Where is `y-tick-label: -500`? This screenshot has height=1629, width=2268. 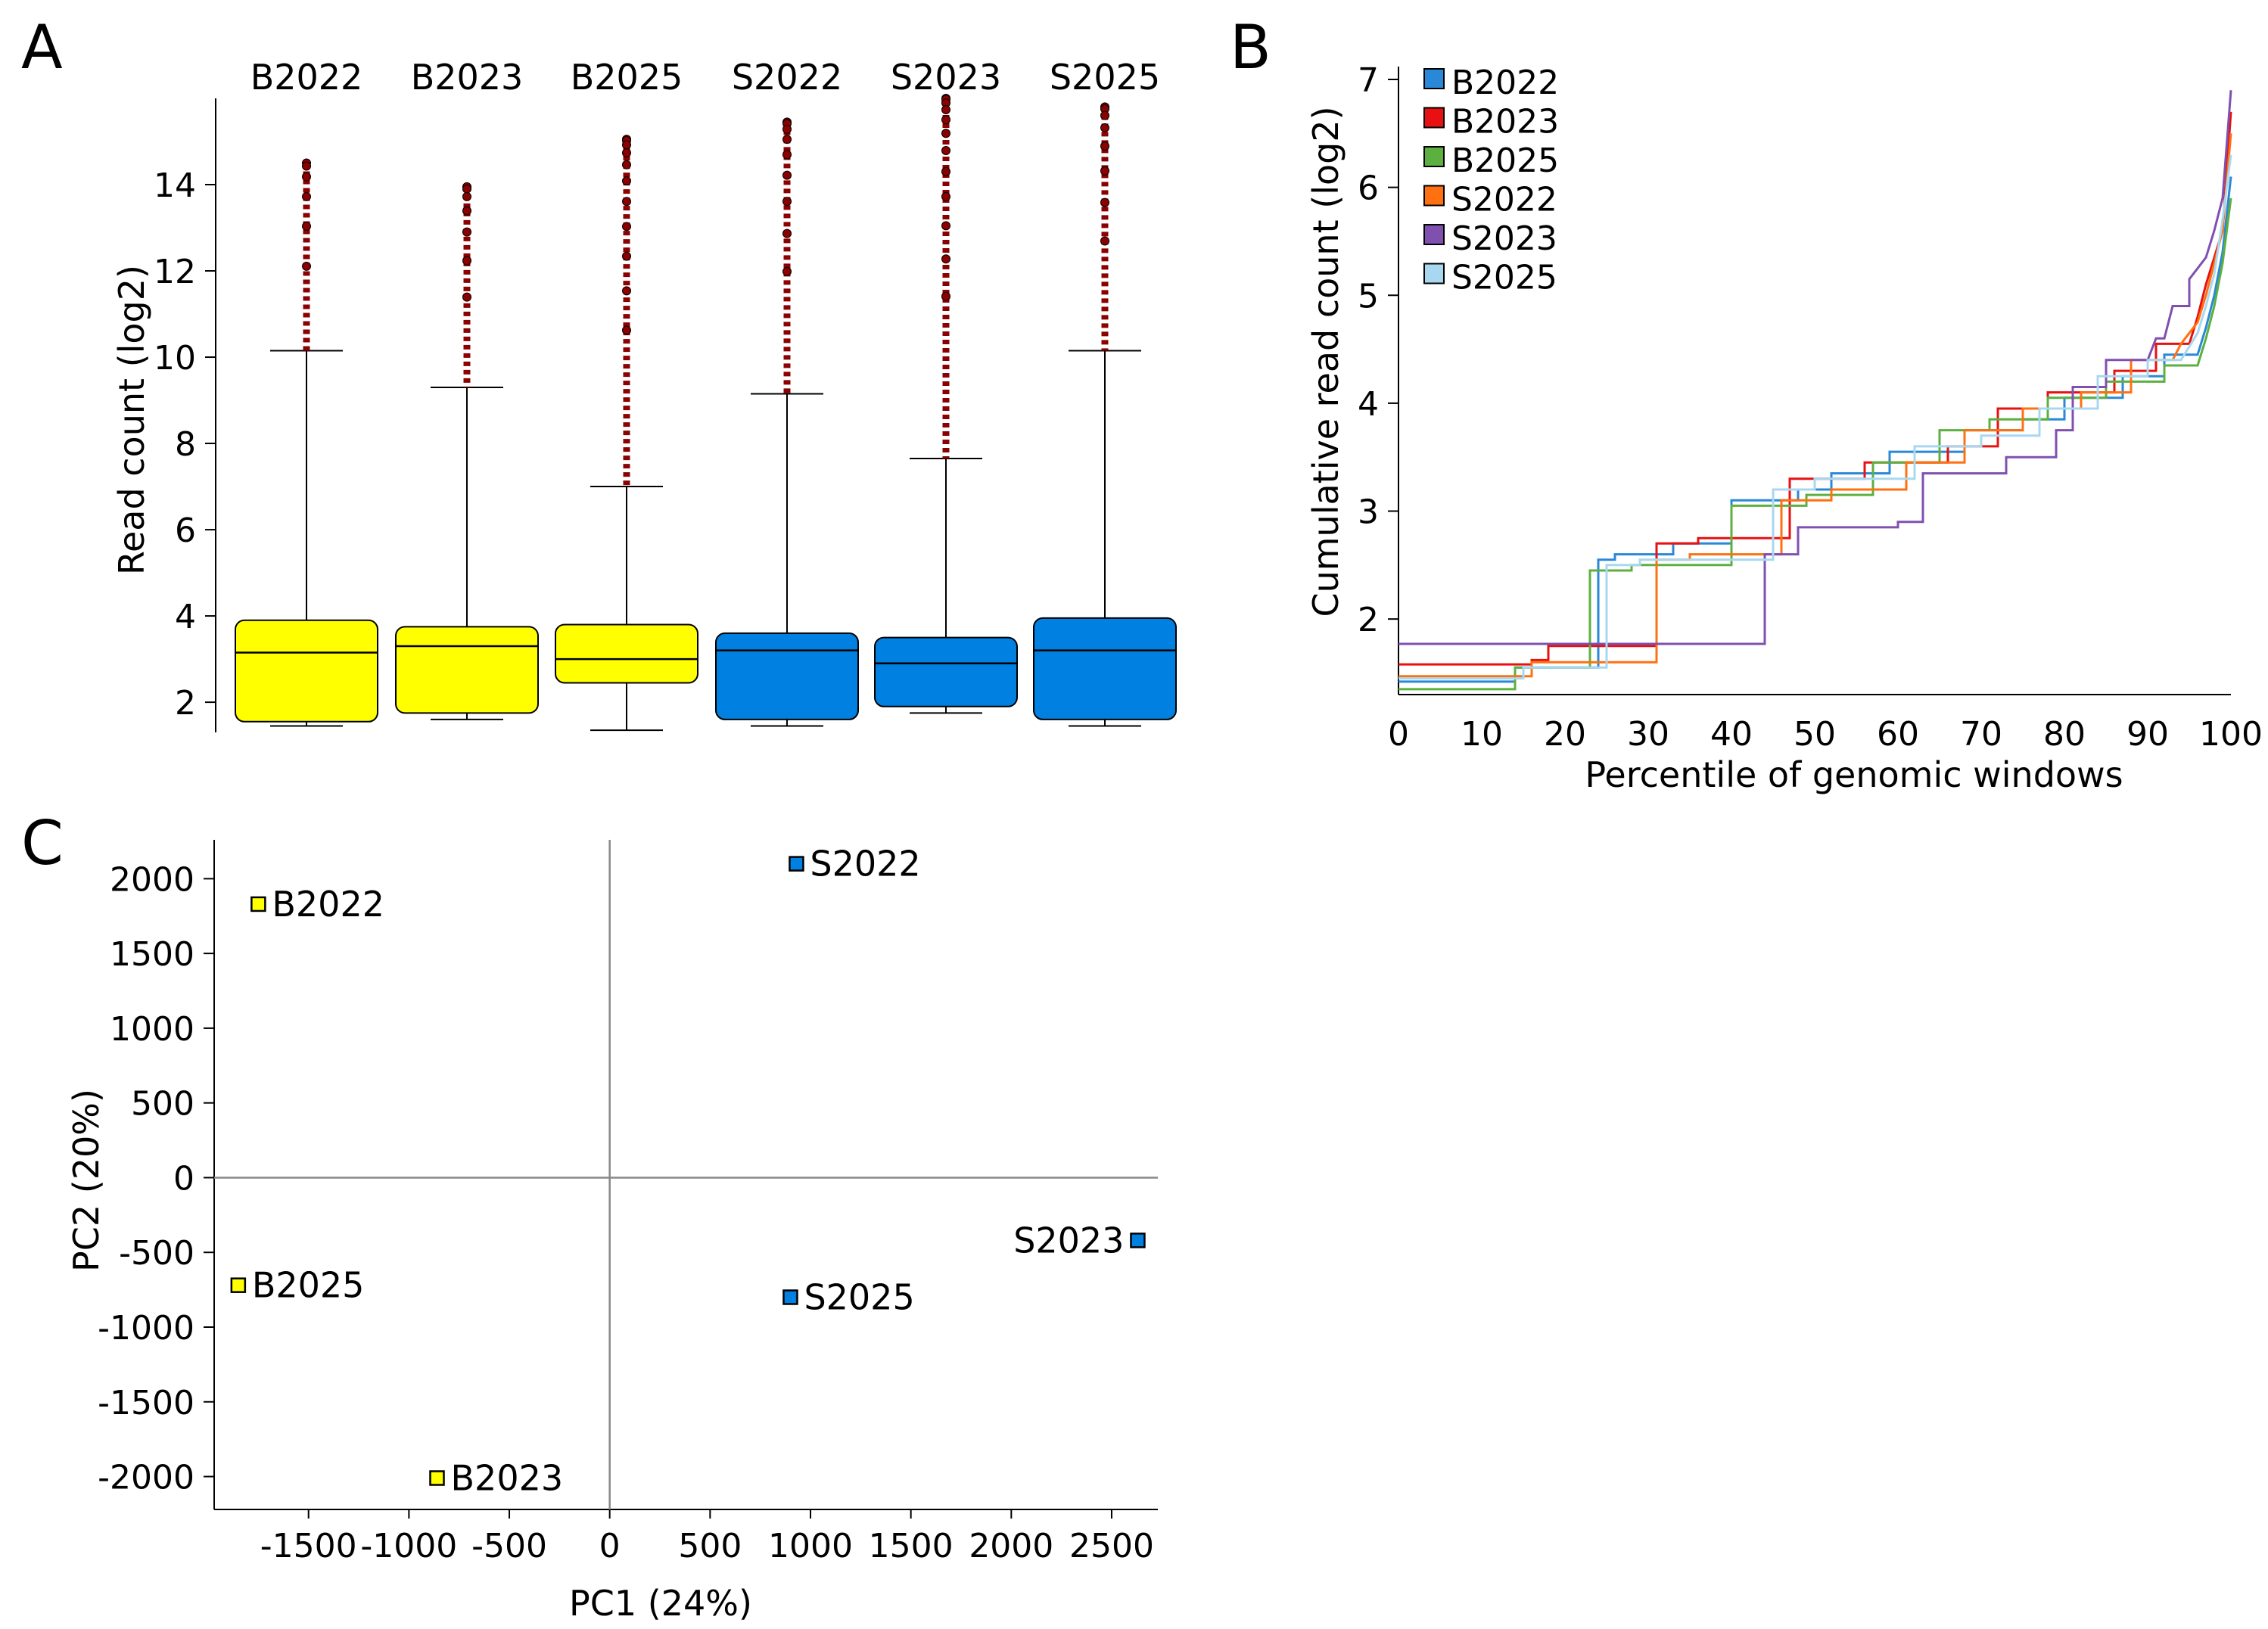
y-tick-label: -500 is located at coordinates (156, 1253).